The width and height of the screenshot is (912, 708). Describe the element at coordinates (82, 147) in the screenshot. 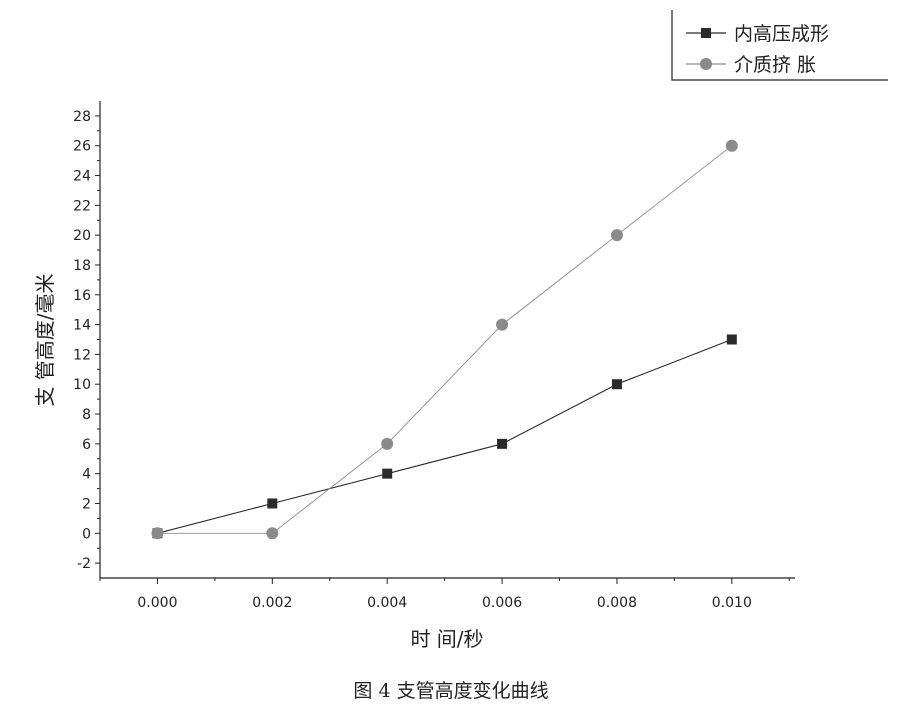

I see `y-tick-label: 26` at that location.